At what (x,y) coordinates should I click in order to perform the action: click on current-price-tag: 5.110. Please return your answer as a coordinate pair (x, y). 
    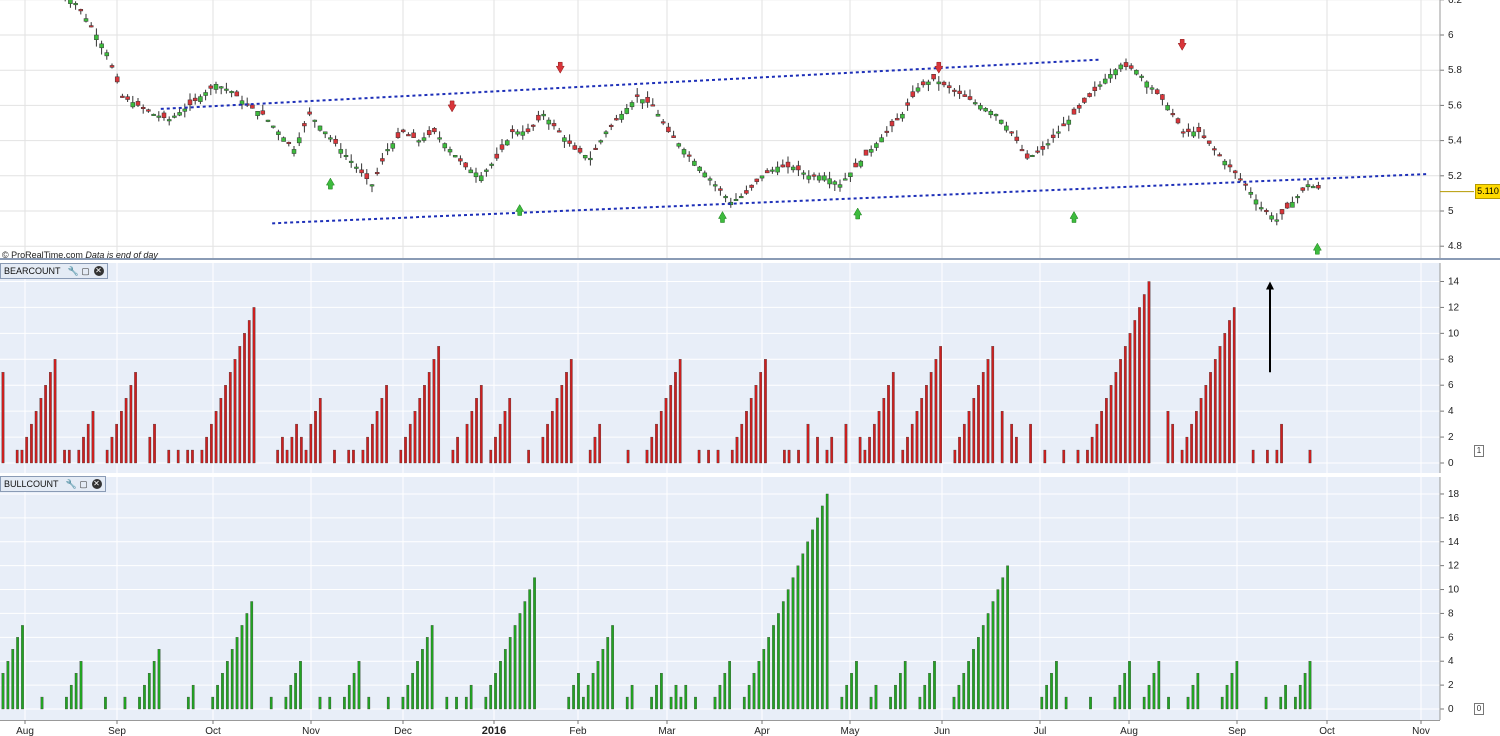
    Looking at the image, I should click on (1487, 191).